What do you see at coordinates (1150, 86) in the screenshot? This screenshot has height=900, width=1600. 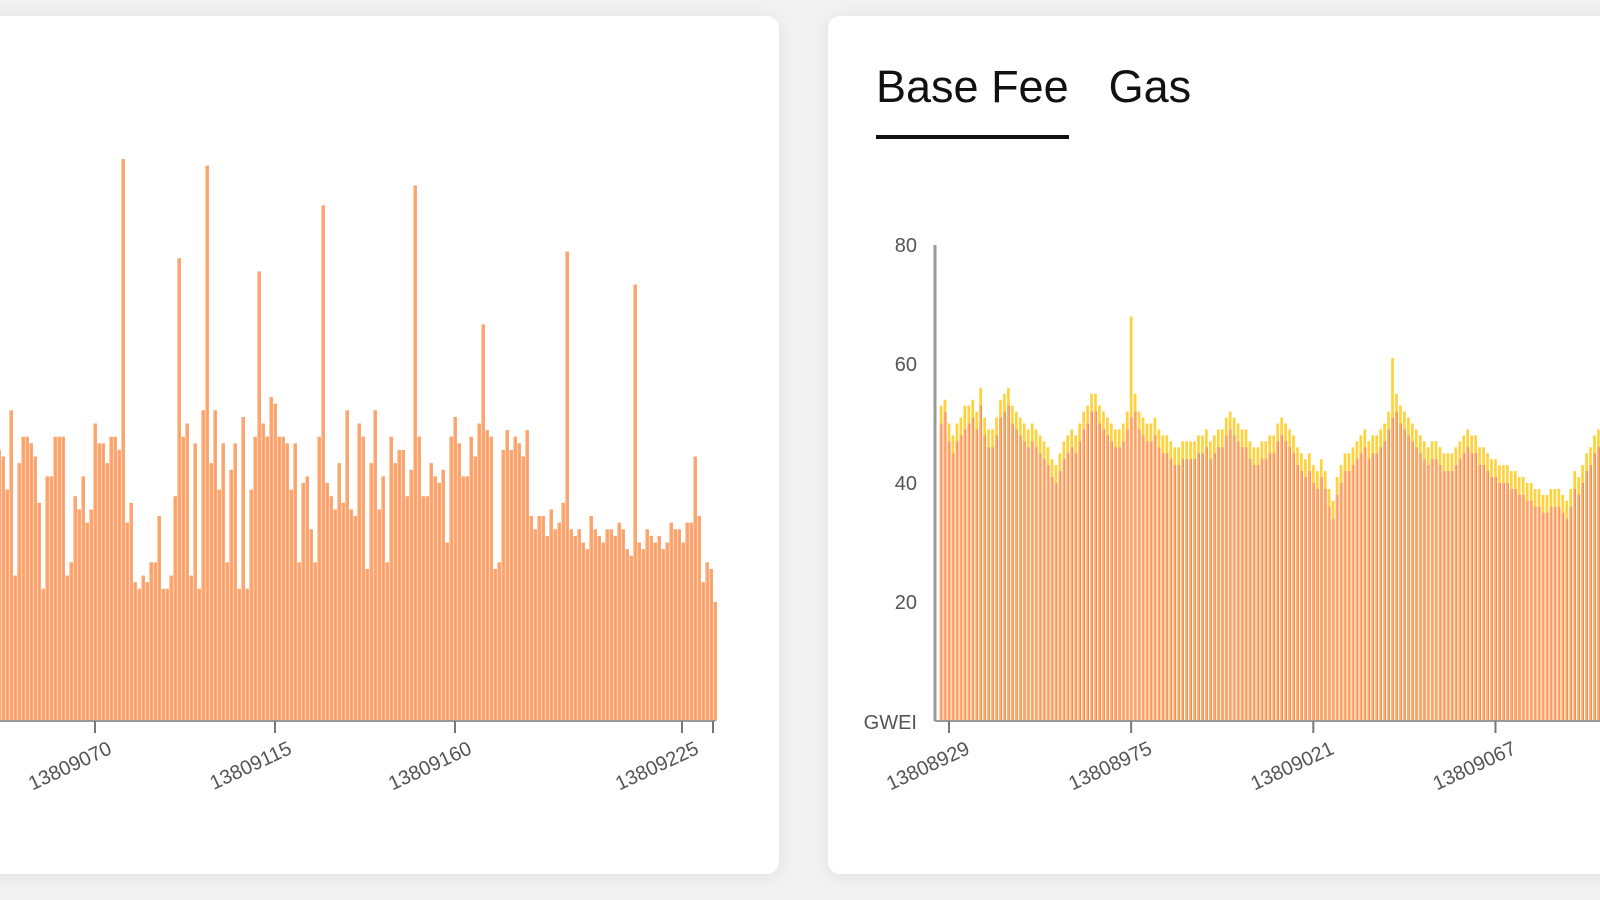 I see `tab-gas: Gas` at bounding box center [1150, 86].